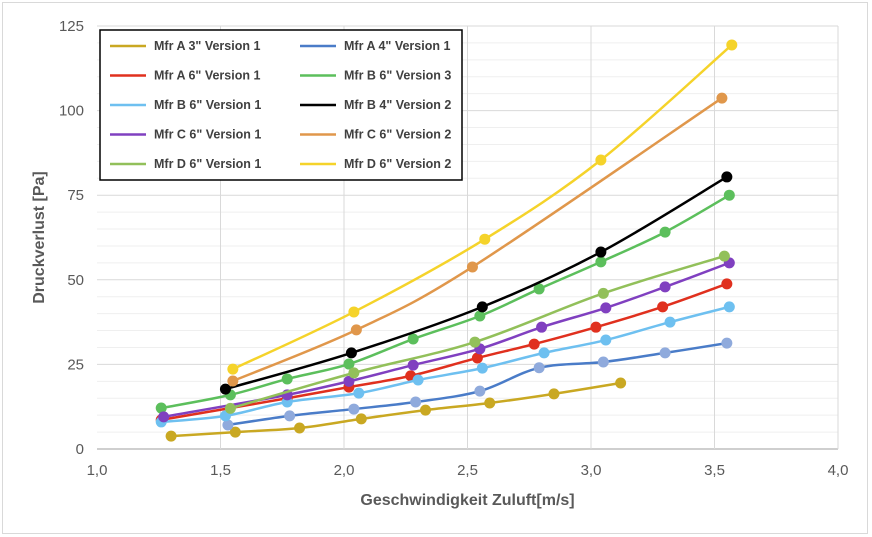  I want to click on legend-label: Mfr C 6" Version 1, so click(207, 135).